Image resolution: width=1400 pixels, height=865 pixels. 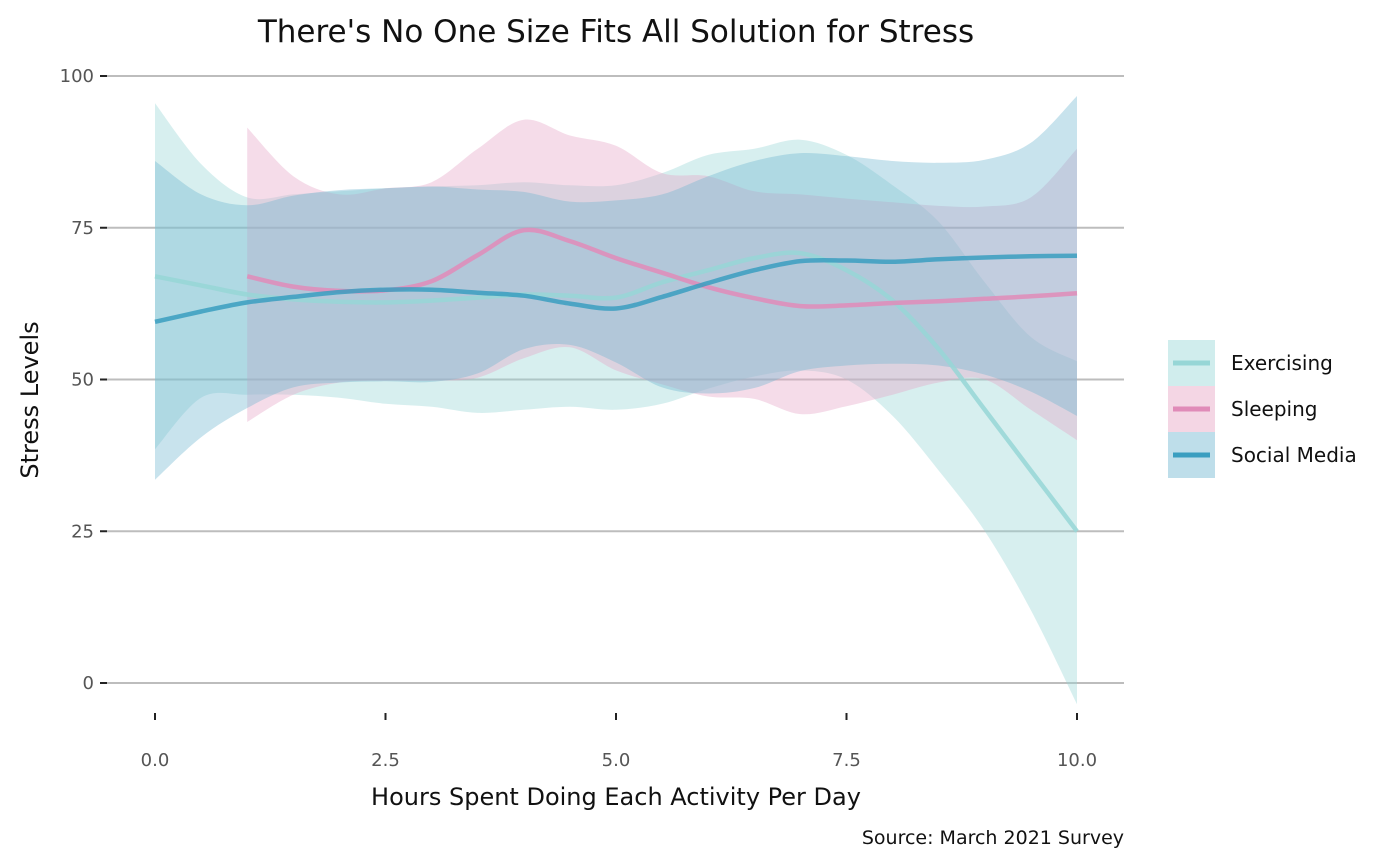 I want to click on legend: Exercising Sleeping Social Media, so click(x=1262, y=409).